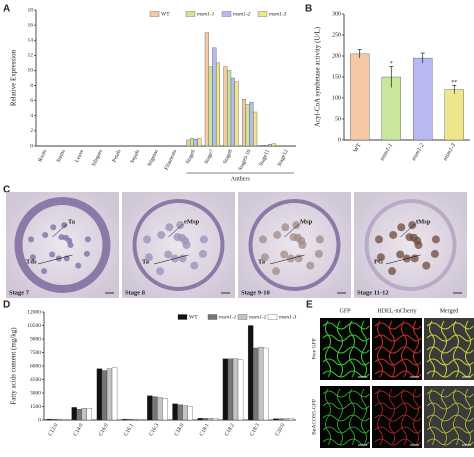 This screenshot has width=474, height=457. I want to click on x-tick-label: C18:2, so click(230, 429).